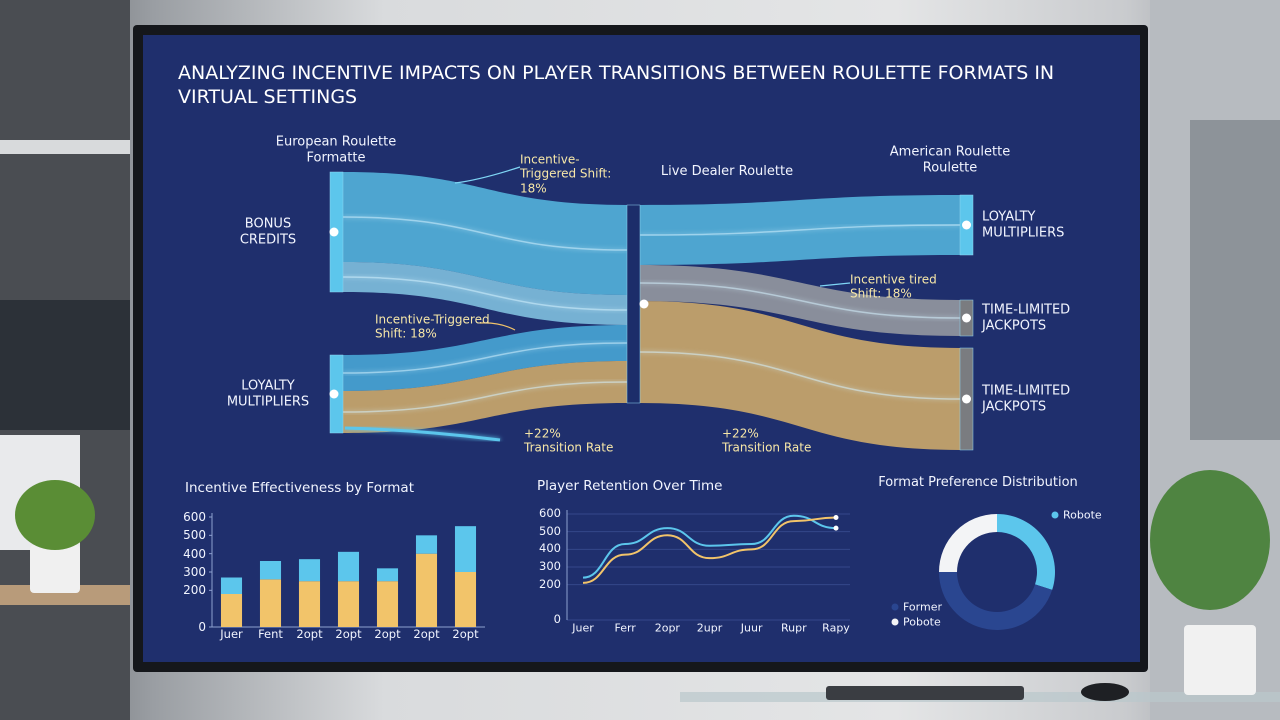 Image resolution: width=1280 pixels, height=720 pixels. I want to click on column-header: Live Dealer Roulette, so click(727, 172).